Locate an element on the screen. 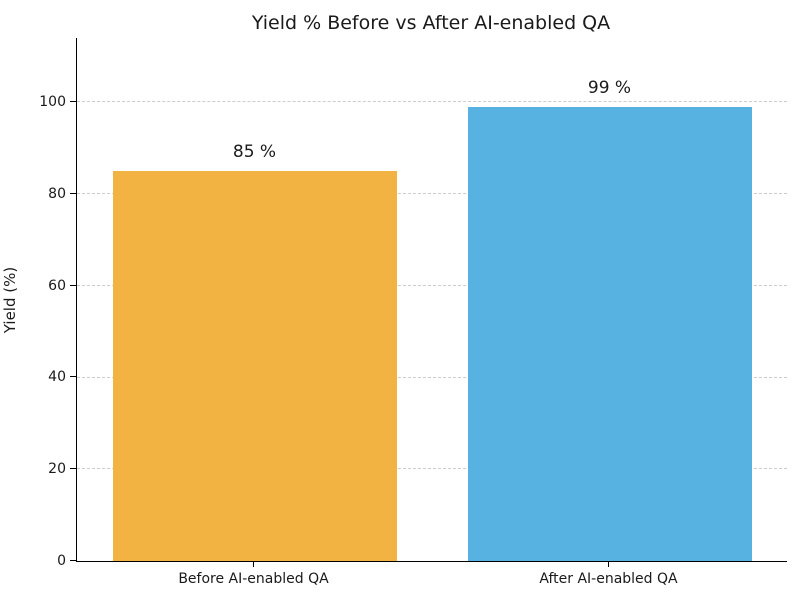 This screenshot has width=800, height=600. gridline-y60 is located at coordinates (432, 285).